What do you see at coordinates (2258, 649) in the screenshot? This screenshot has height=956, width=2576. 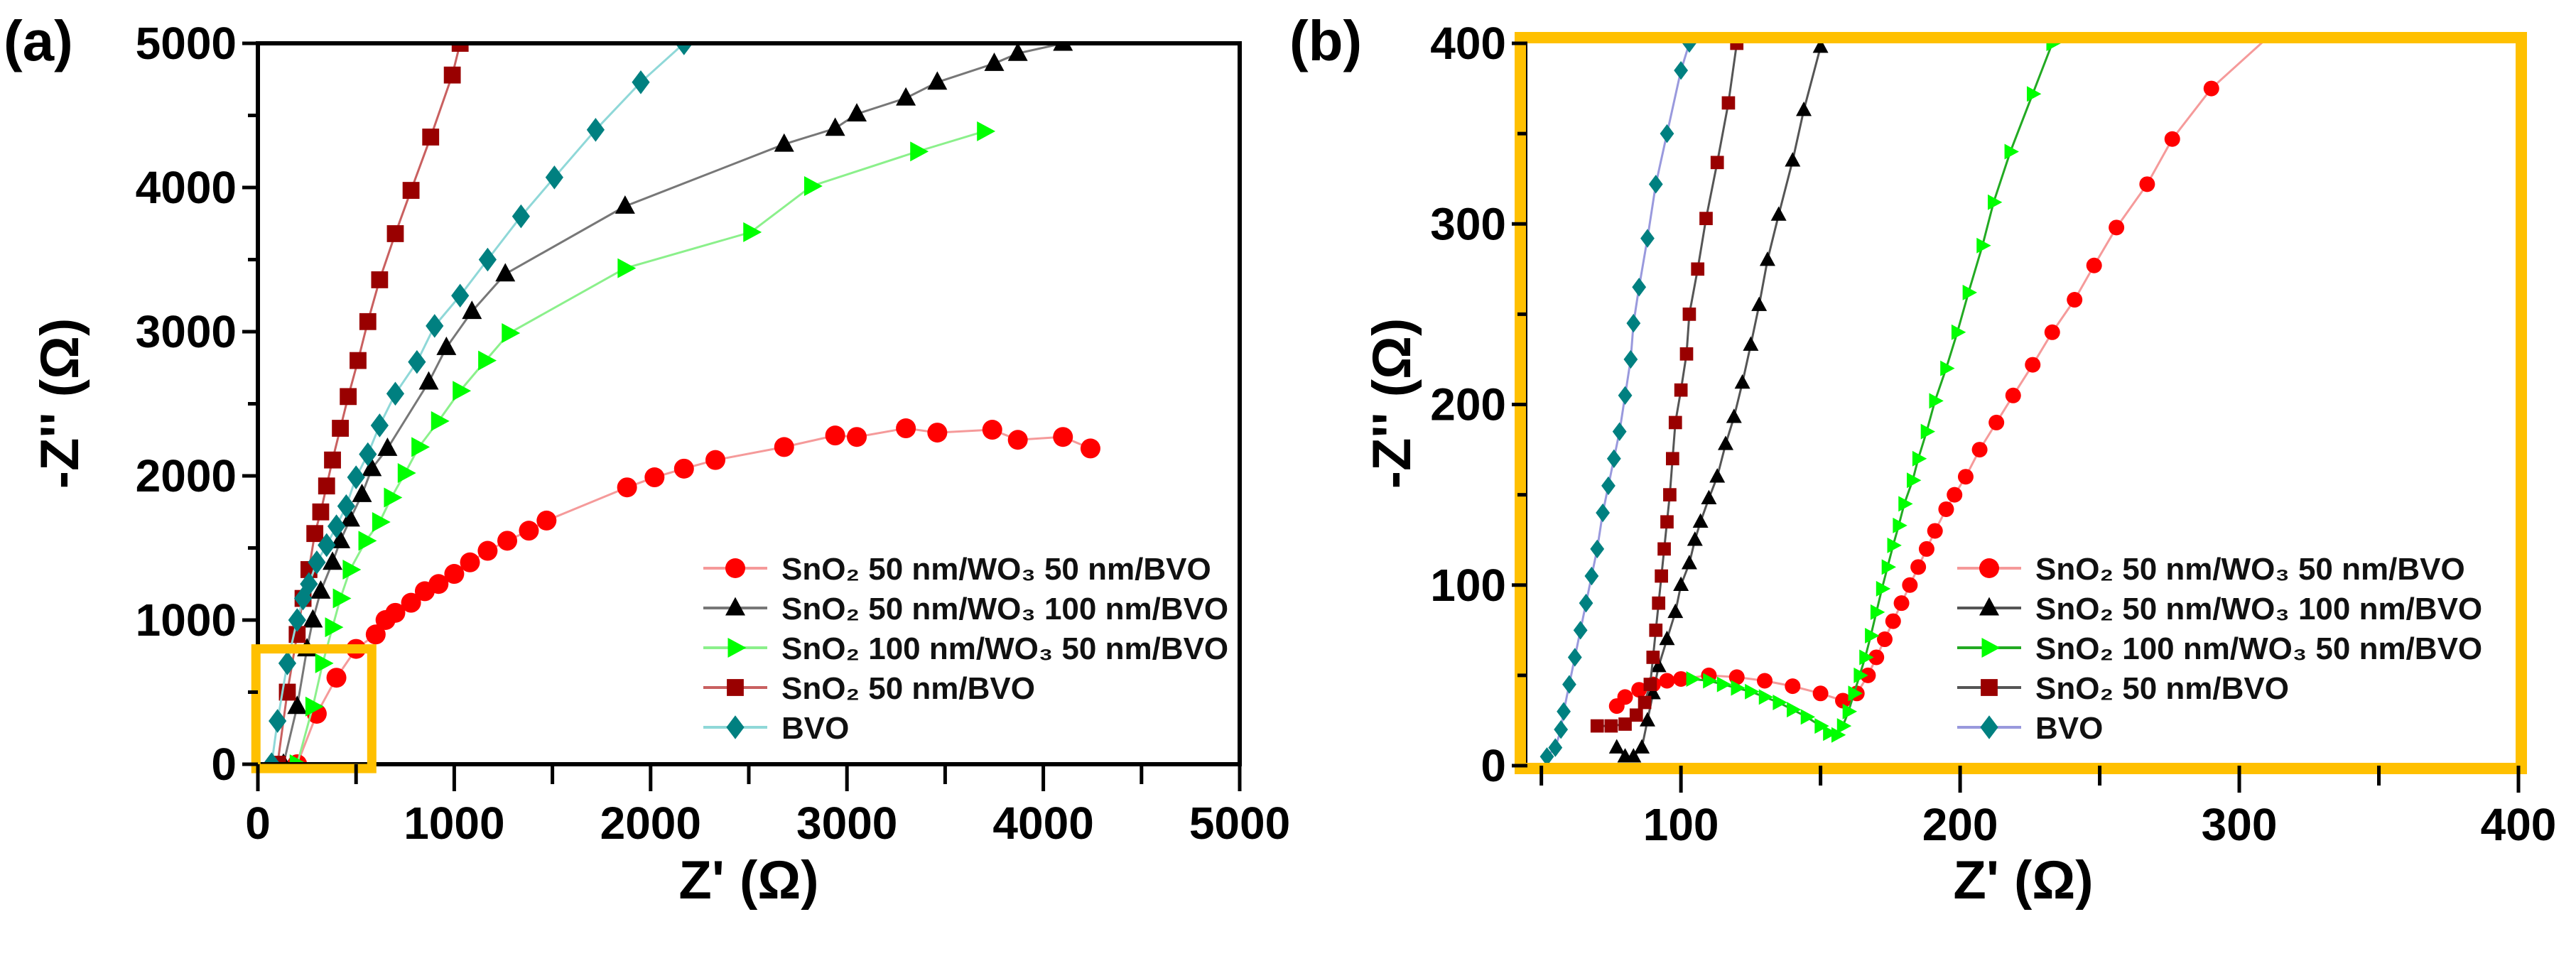 I see `legend-label: SnO₂ 100 nm/WO₃ 50 nm/BVO` at bounding box center [2258, 649].